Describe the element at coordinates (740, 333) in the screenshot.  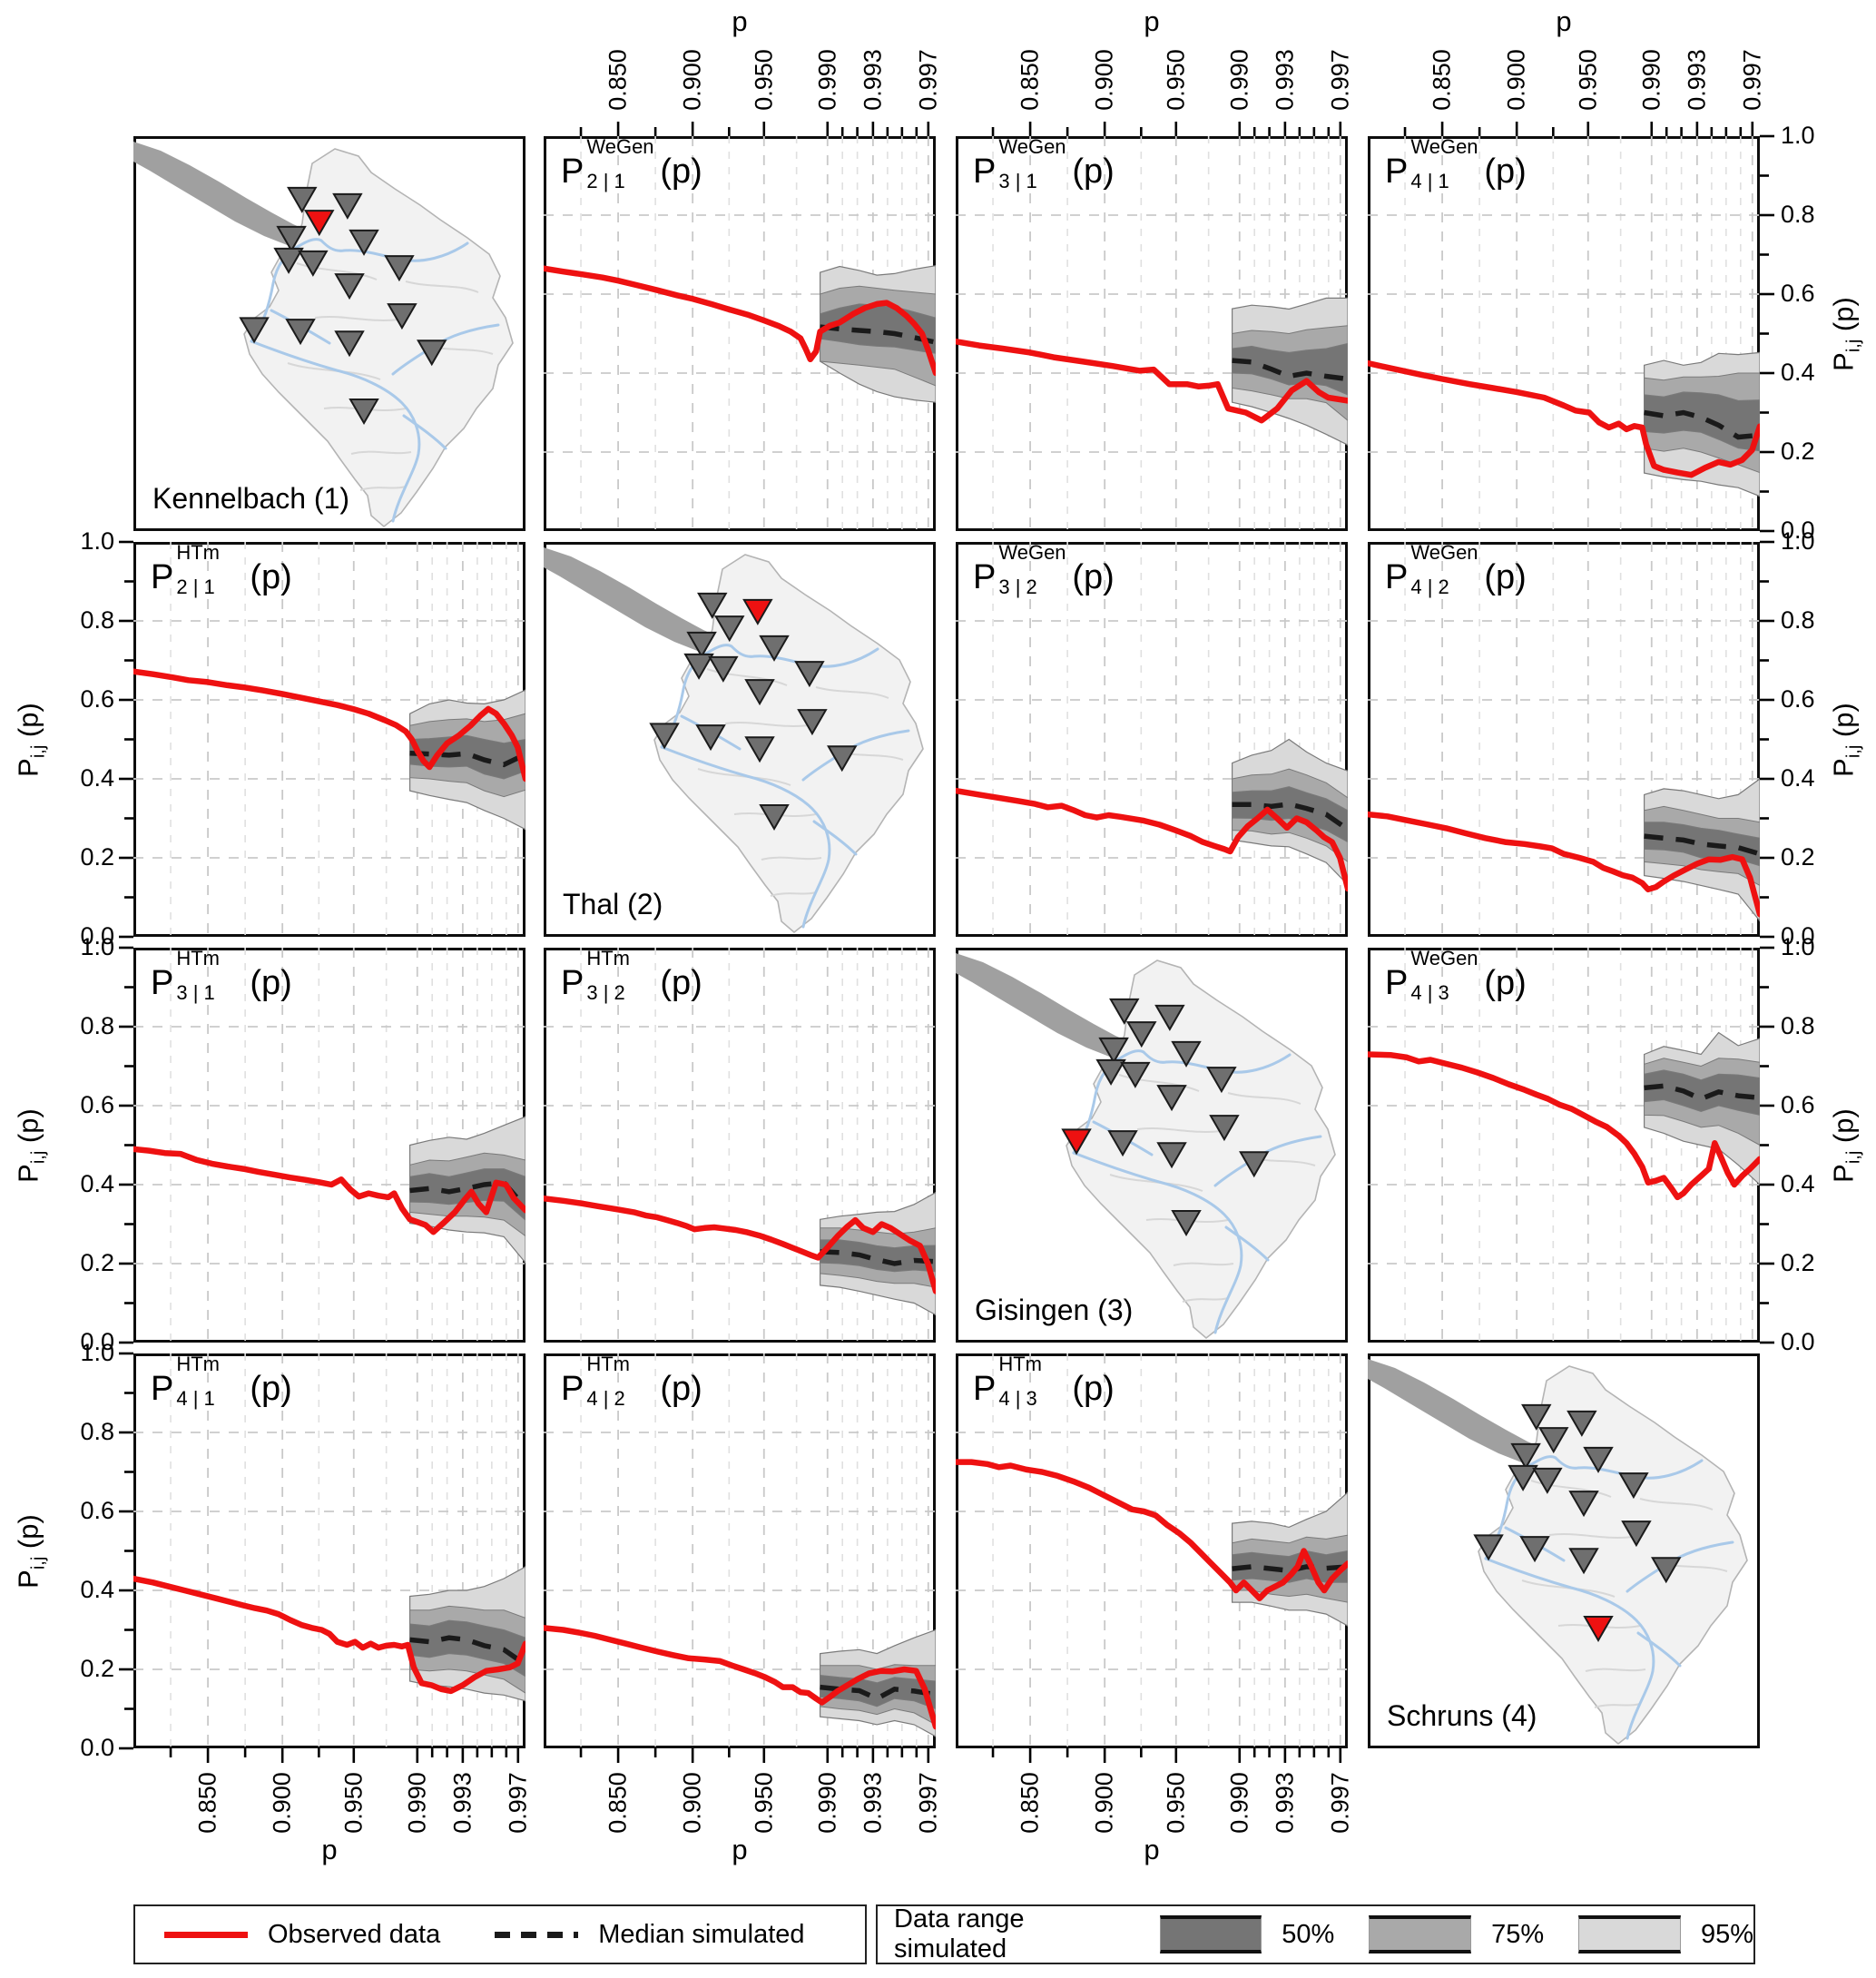
I see `plot-panel-2|1-WeGen: P WeGen 2 | 1 (p)` at that location.